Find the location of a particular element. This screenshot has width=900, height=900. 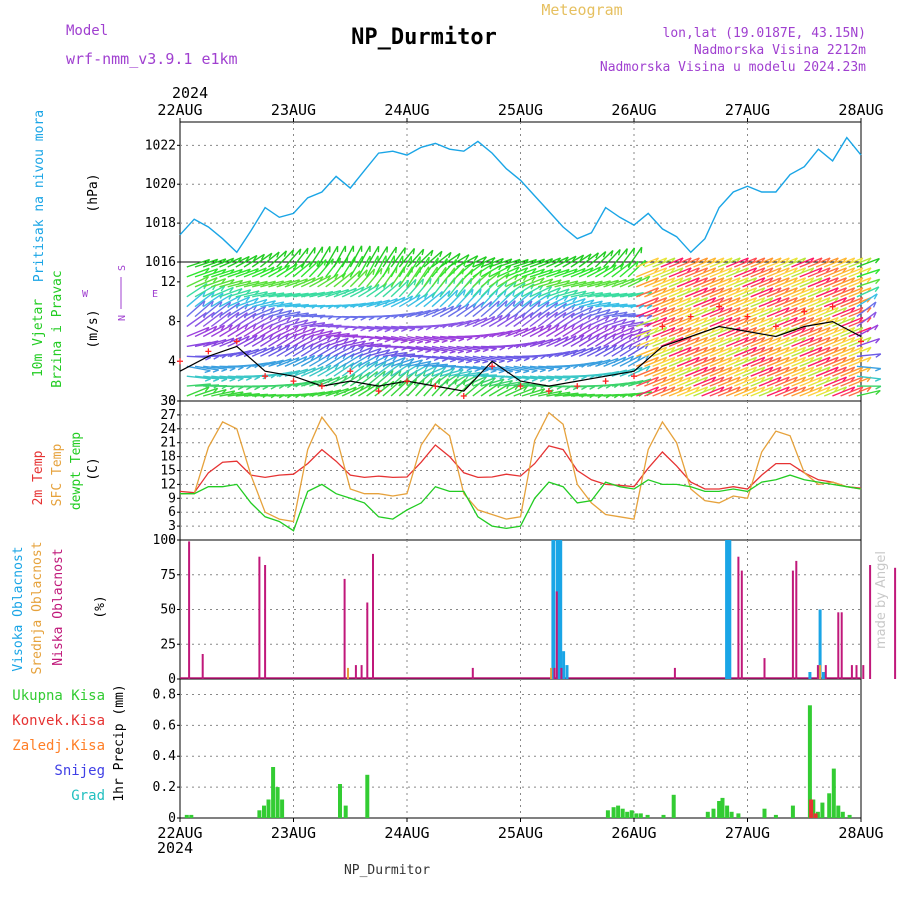

temp-ytick-label: 9 is located at coordinates (172, 498).